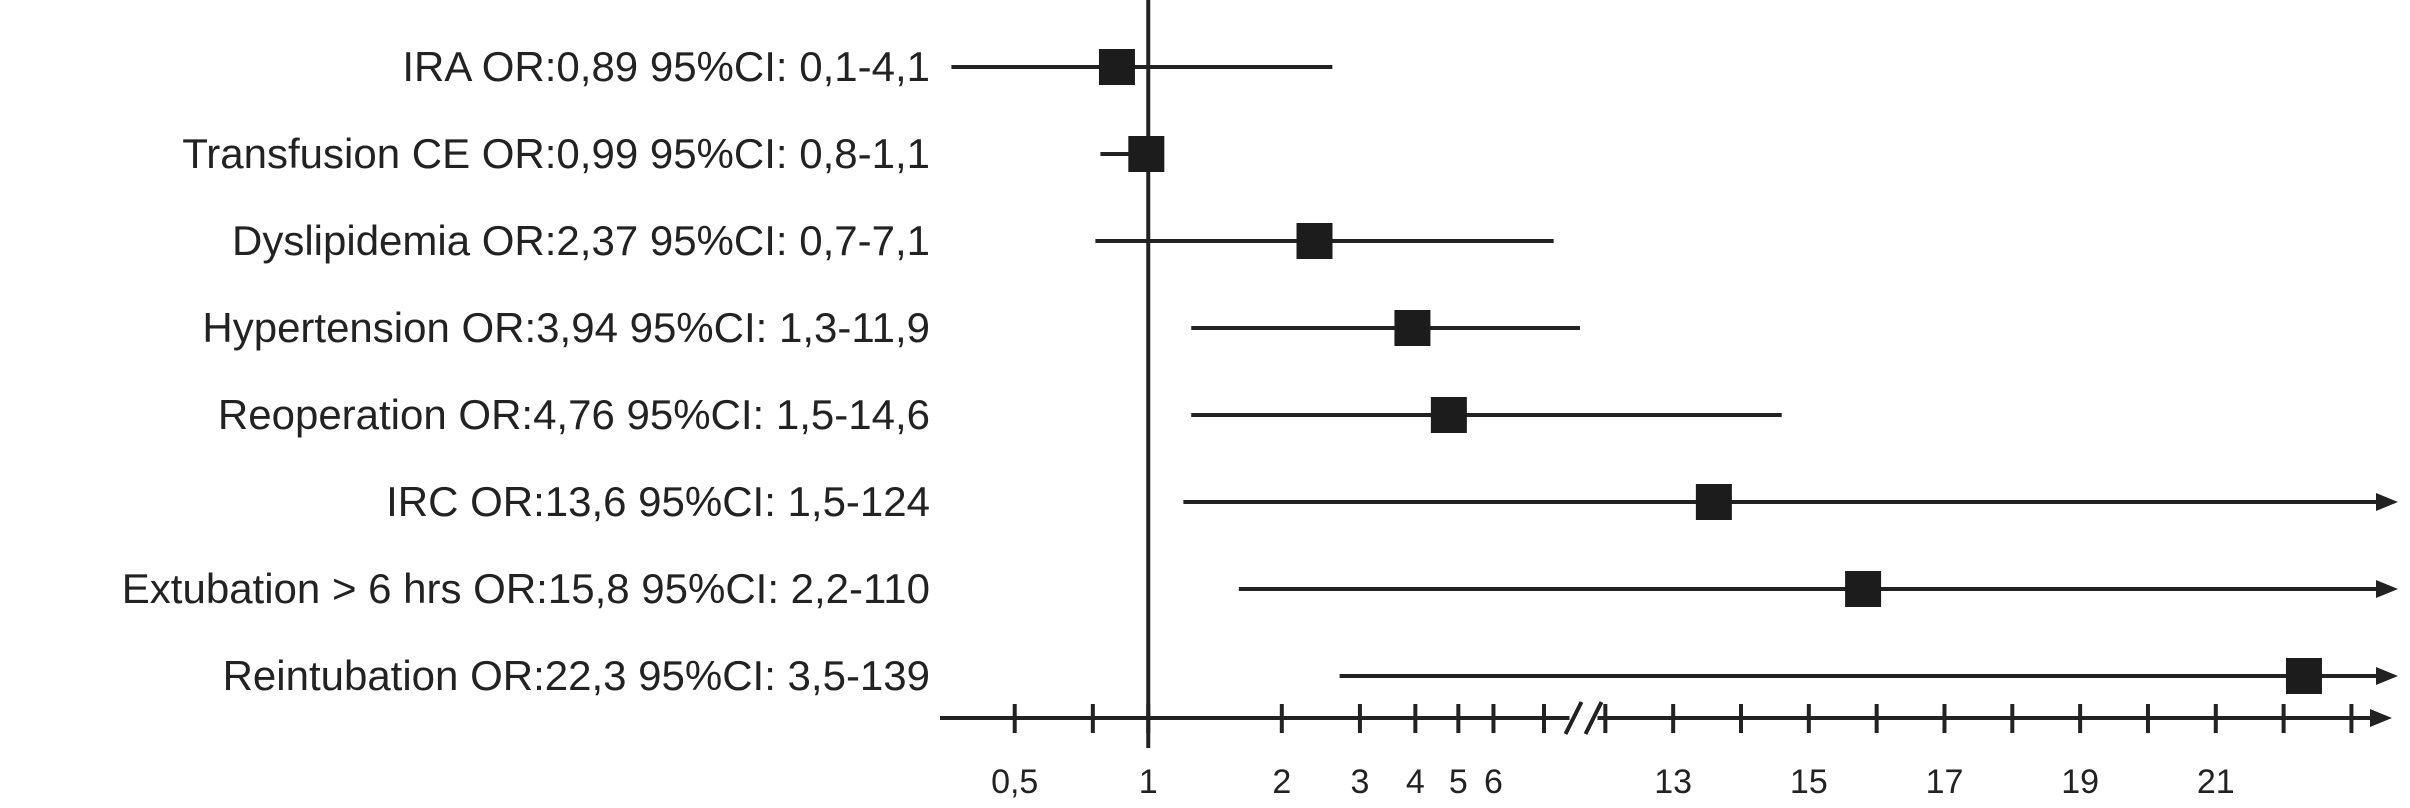  Describe the element at coordinates (1415, 782) in the screenshot. I see `x-tick-label: 4` at that location.